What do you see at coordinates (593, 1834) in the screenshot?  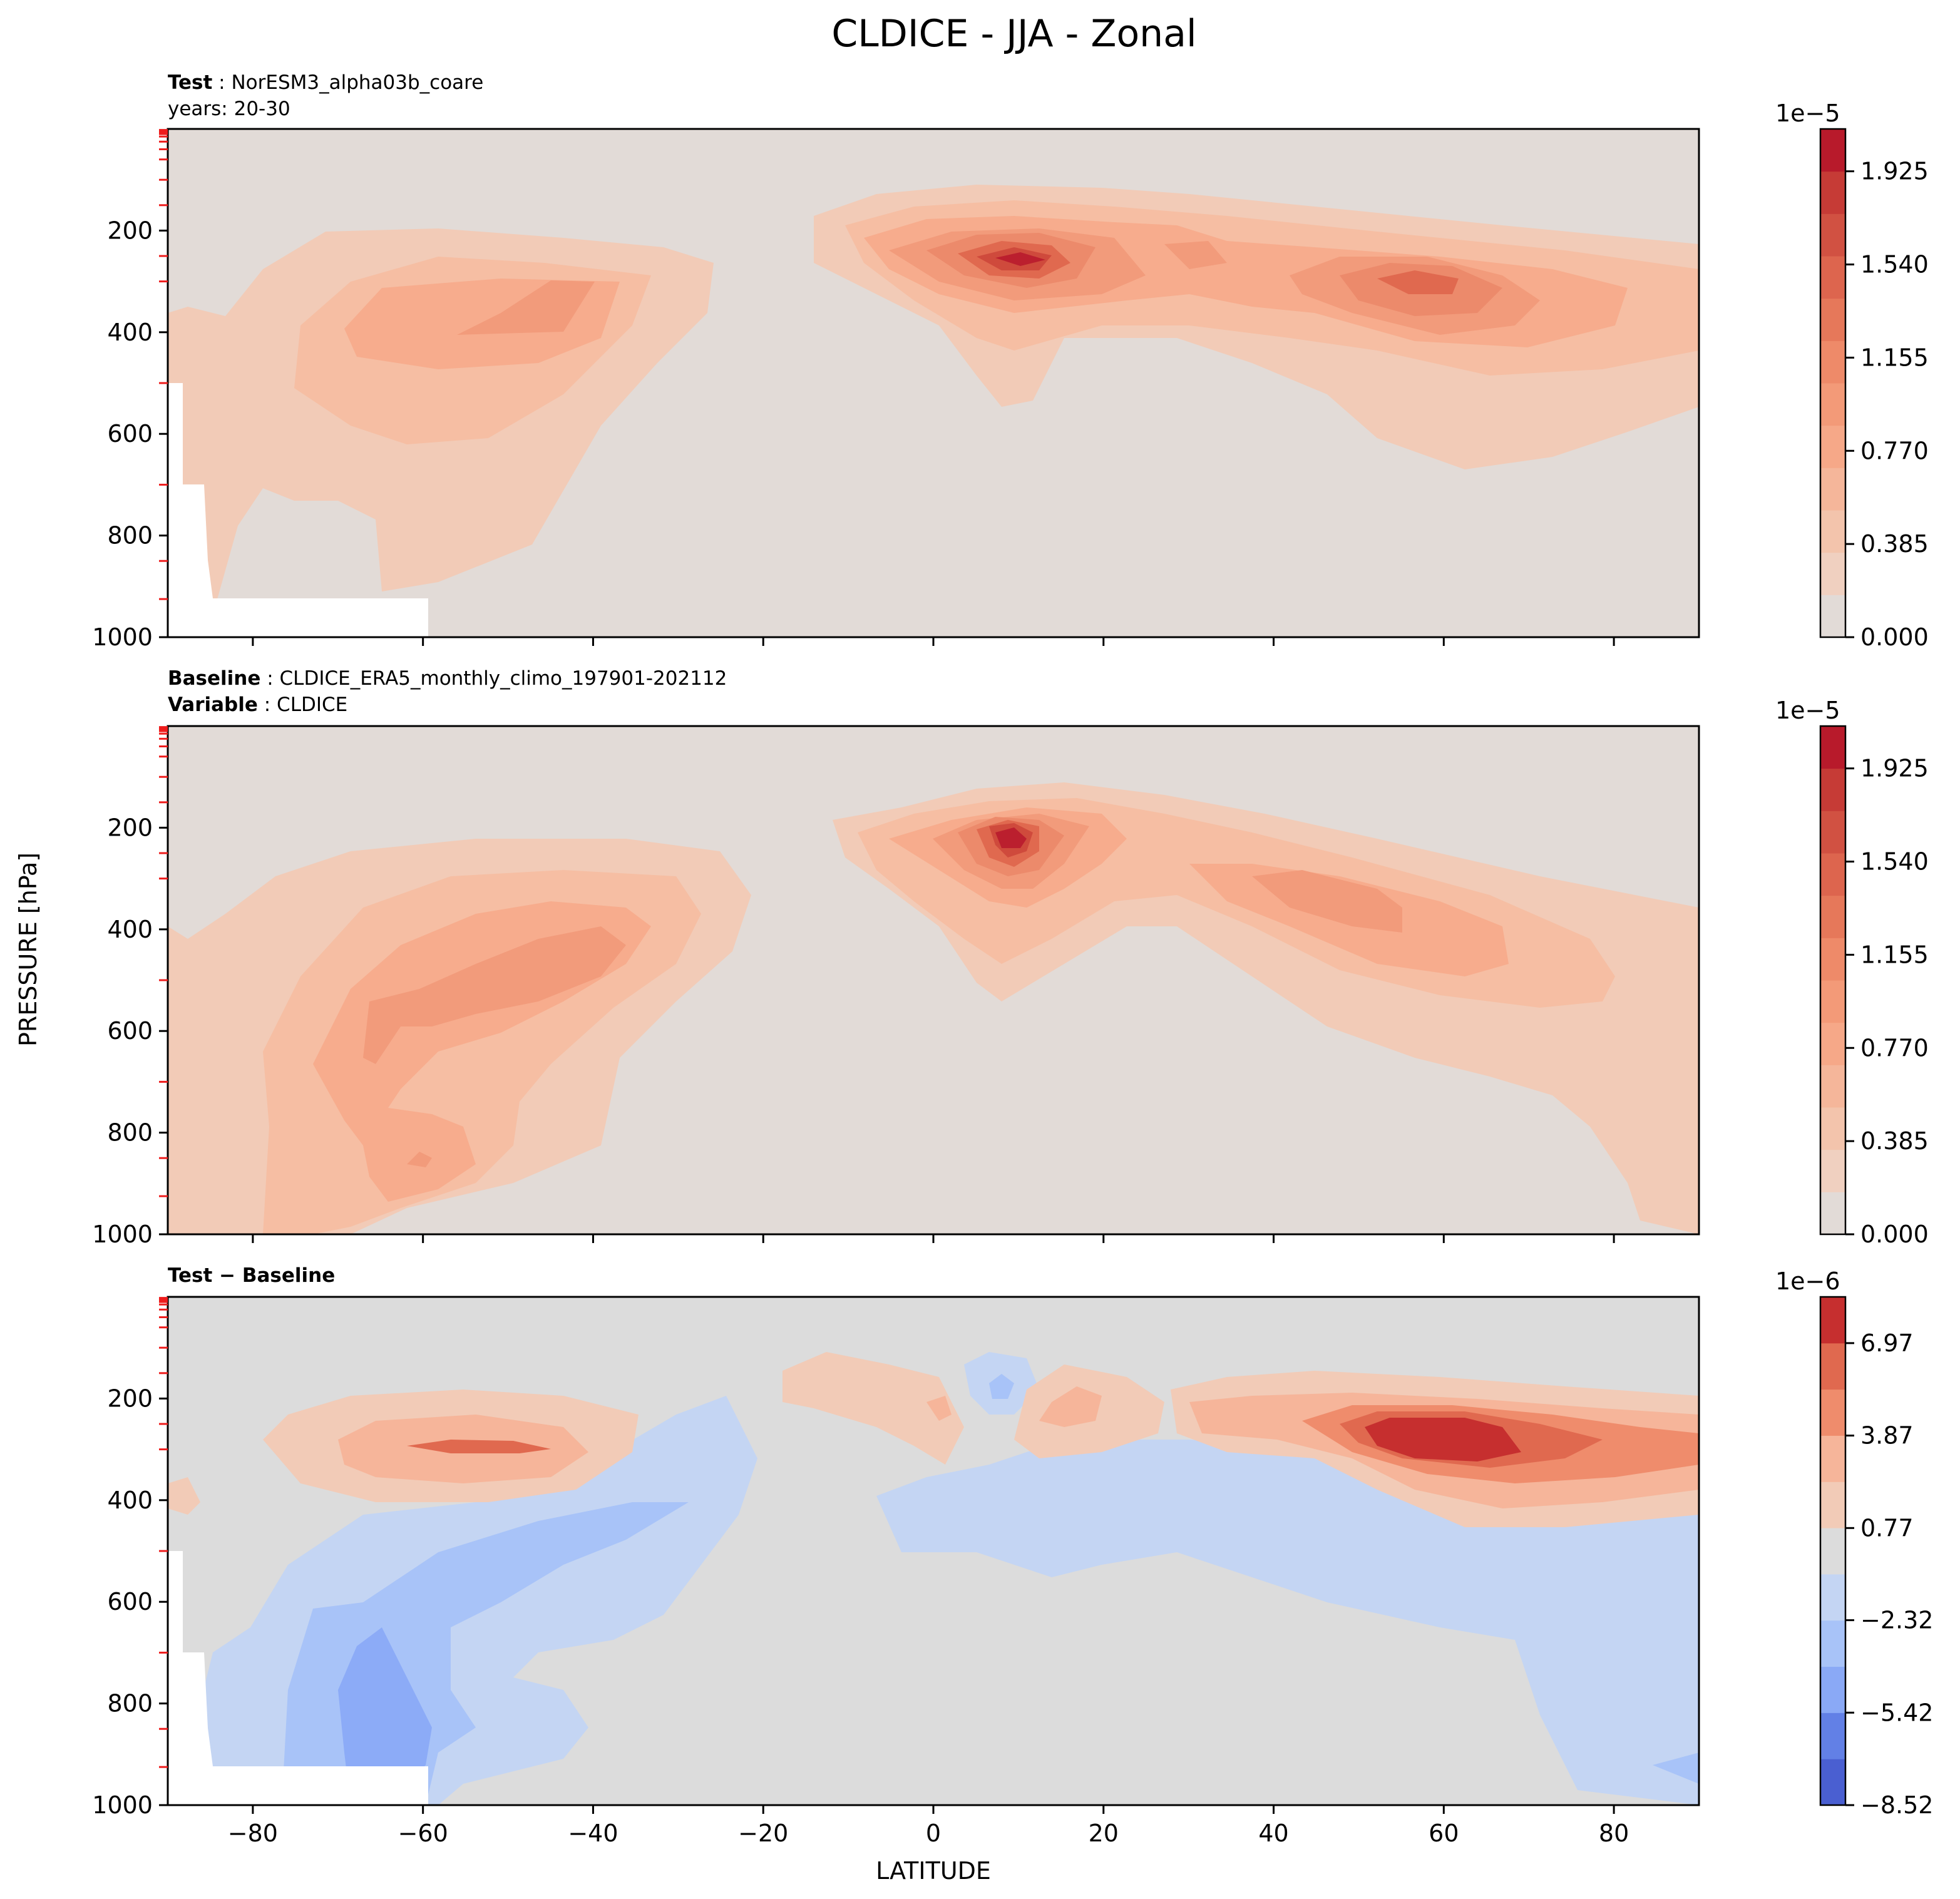 I see `x-tick-label: −40` at bounding box center [593, 1834].